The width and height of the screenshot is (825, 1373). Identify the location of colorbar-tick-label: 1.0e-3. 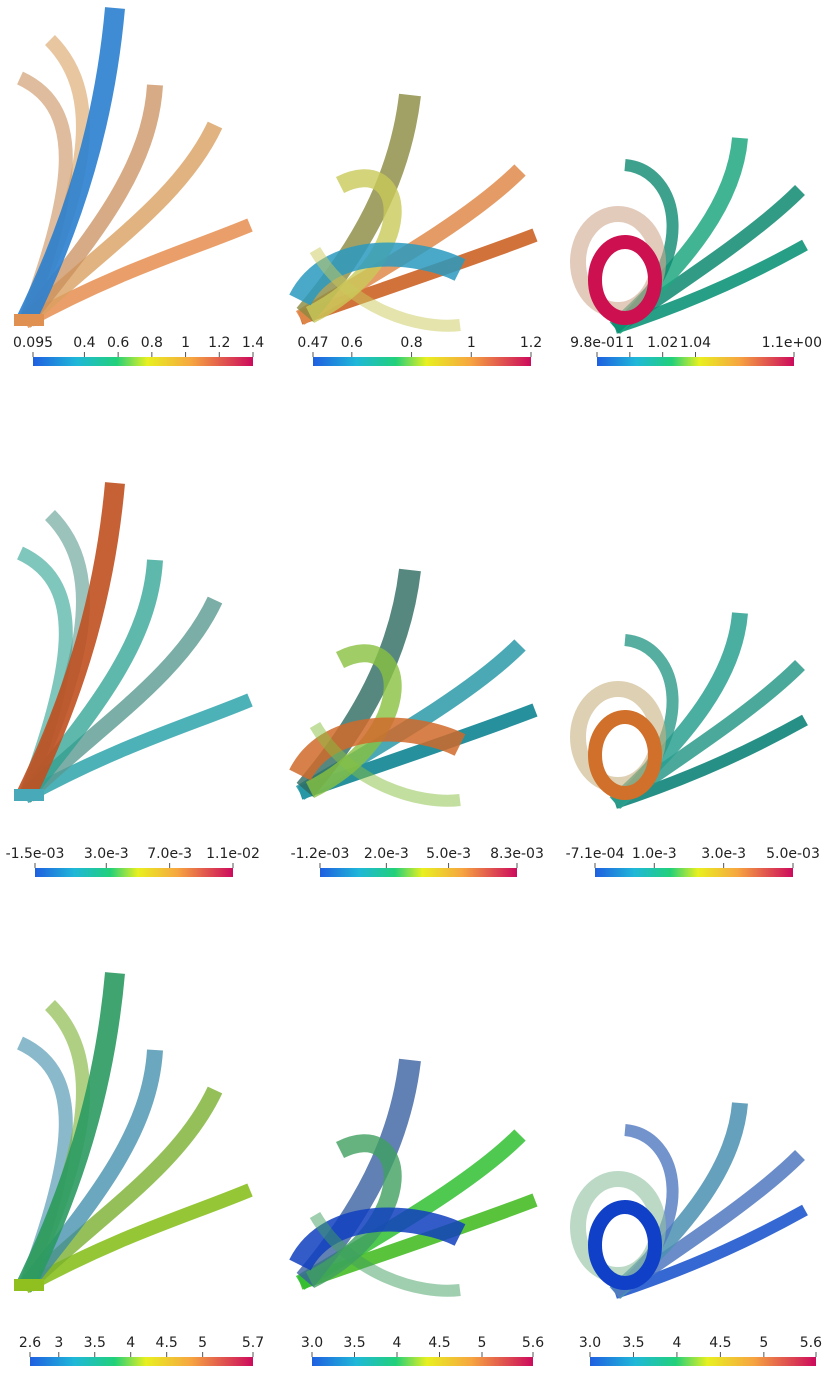
(654, 854).